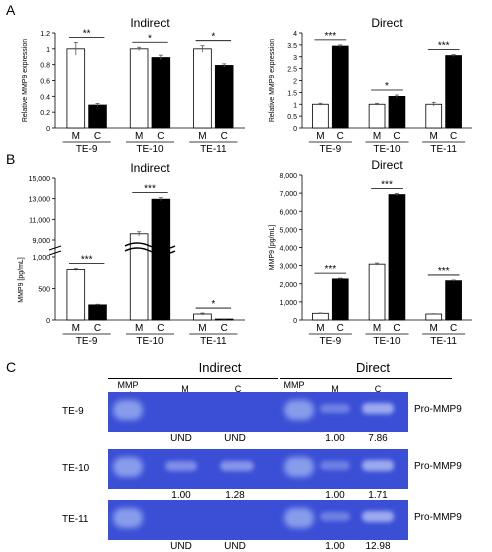  What do you see at coordinates (75, 519) in the screenshot?
I see `gel-row-label-TE-11: TE-11` at bounding box center [75, 519].